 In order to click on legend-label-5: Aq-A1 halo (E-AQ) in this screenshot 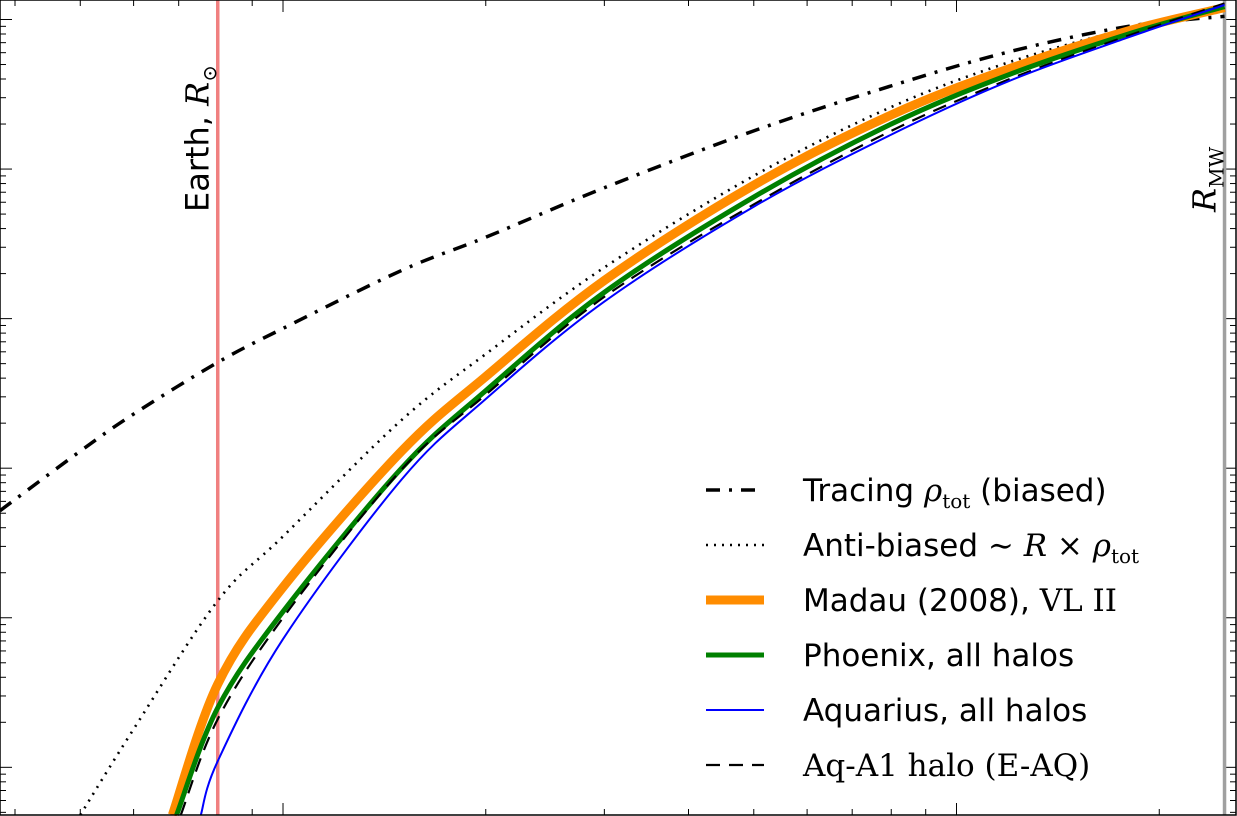, I will do `click(946, 766)`.